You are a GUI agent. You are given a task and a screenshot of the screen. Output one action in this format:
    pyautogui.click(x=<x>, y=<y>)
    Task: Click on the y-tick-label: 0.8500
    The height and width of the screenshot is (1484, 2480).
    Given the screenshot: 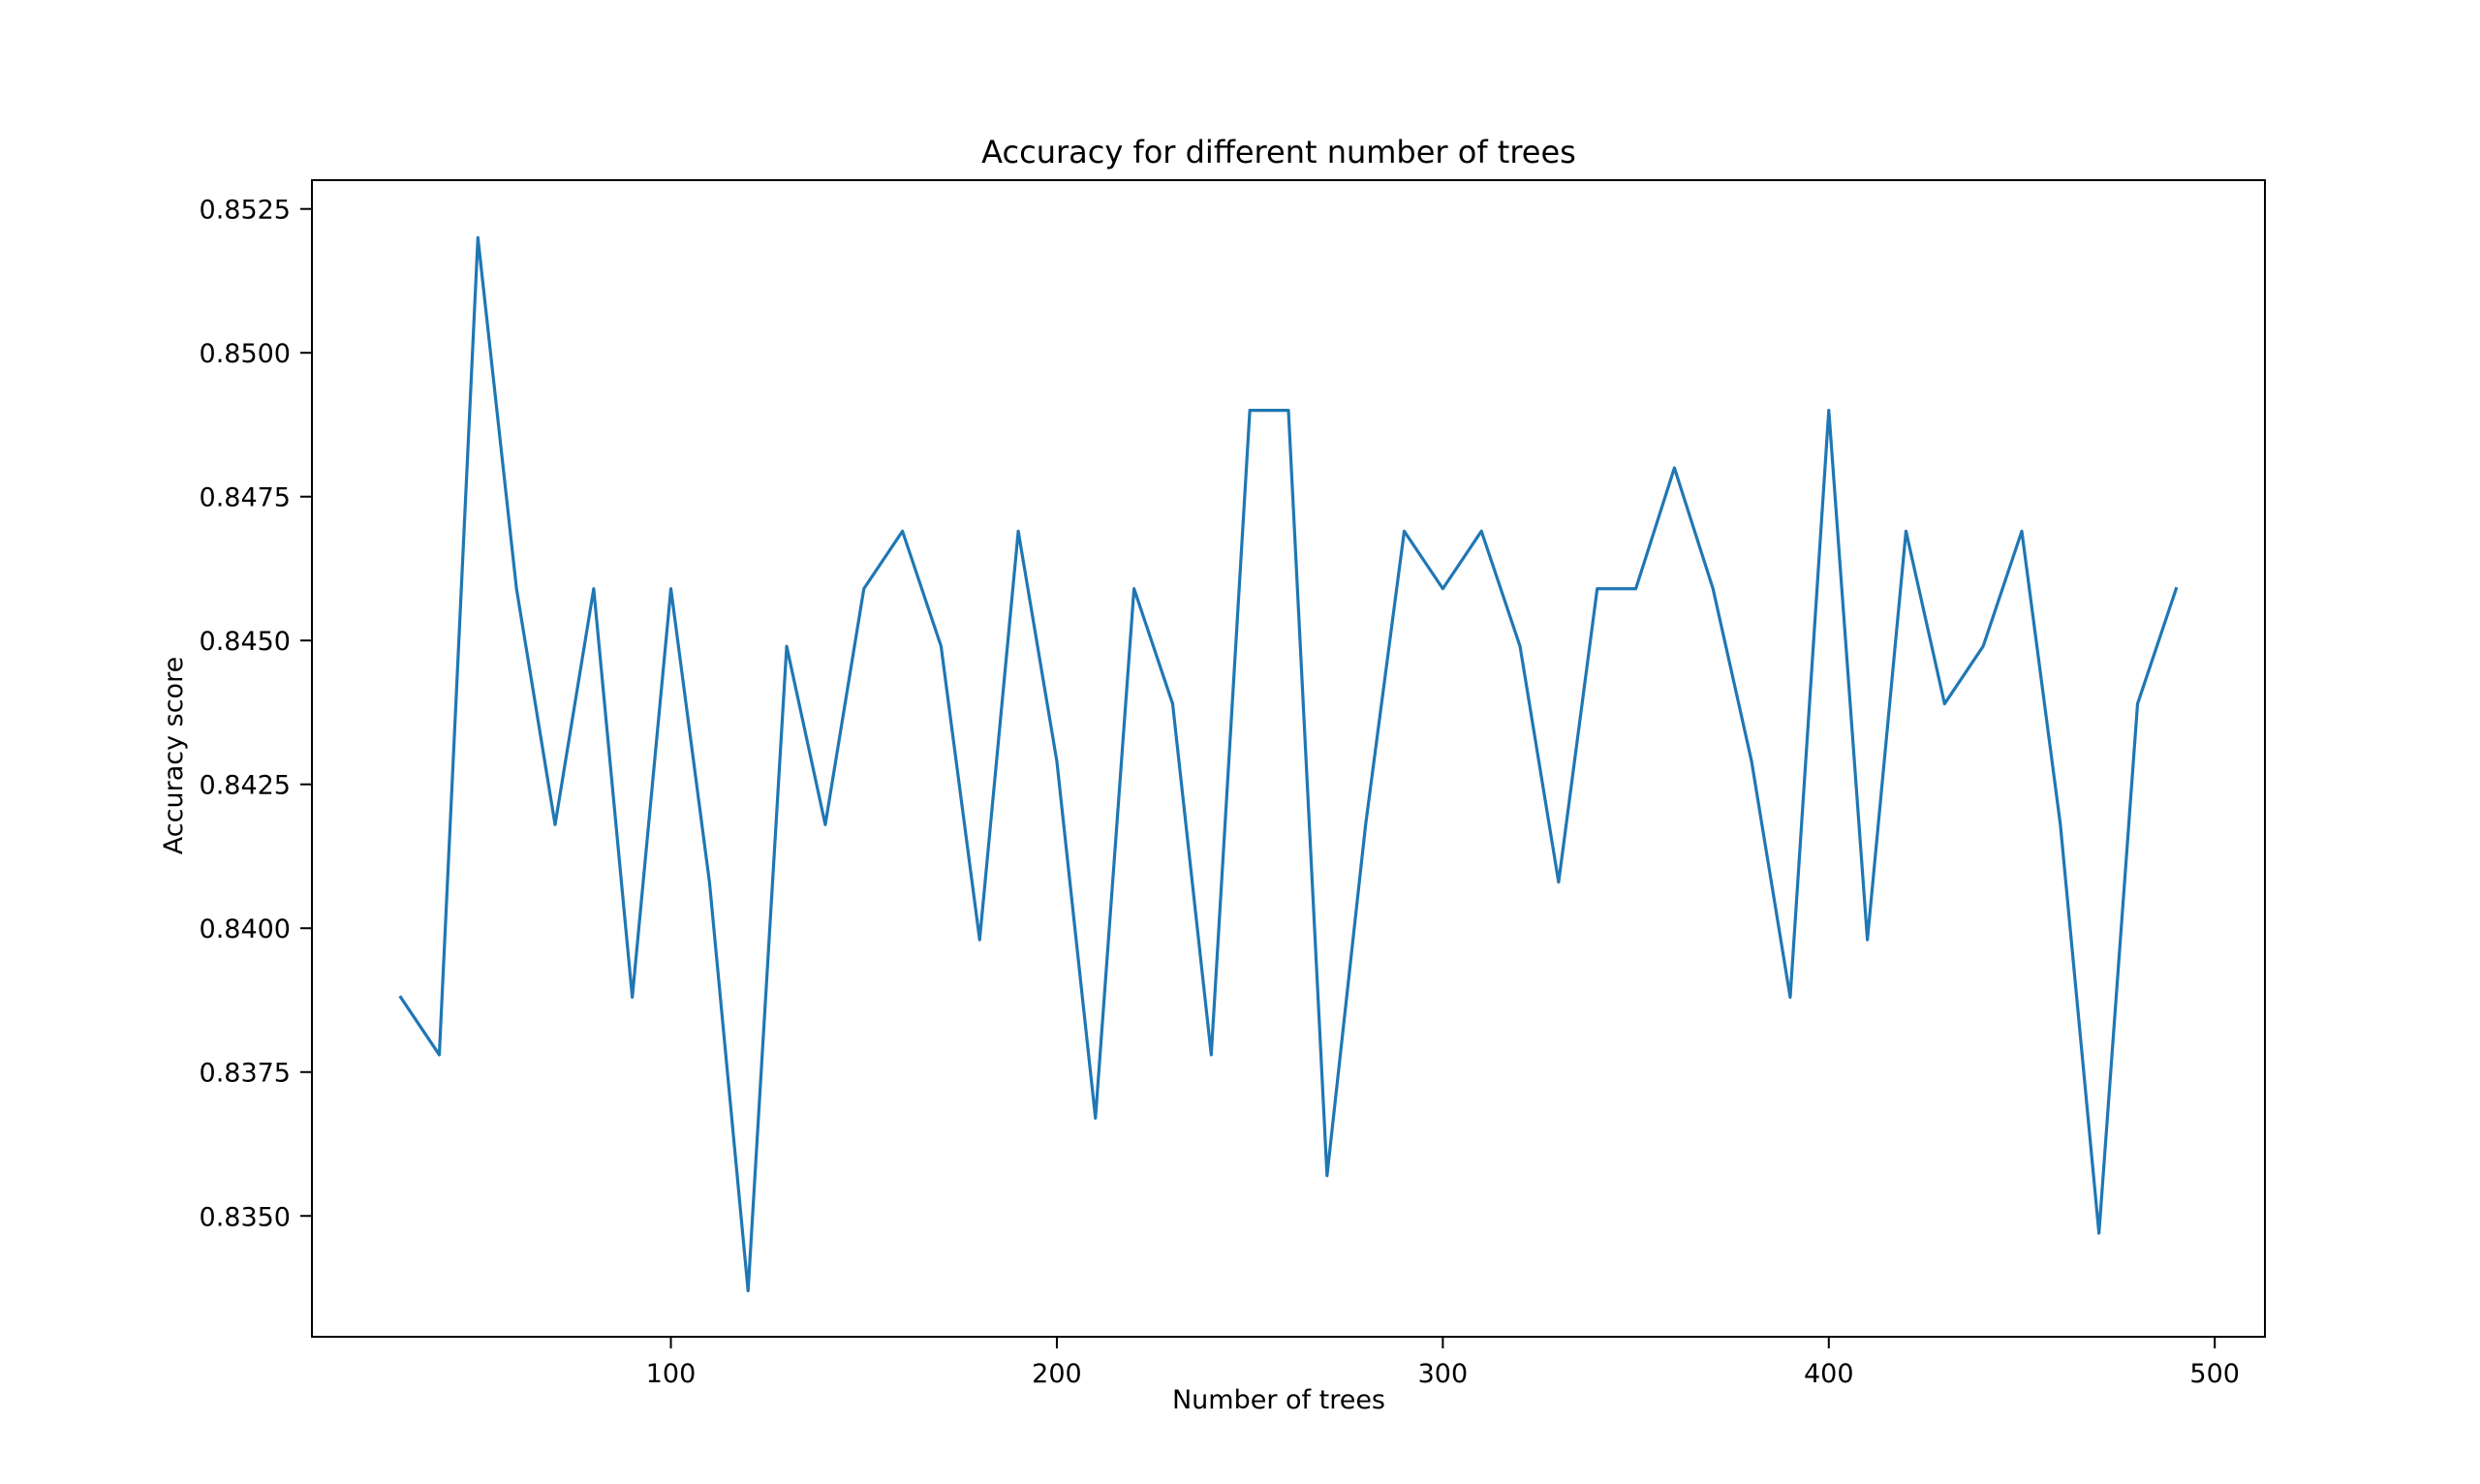 What is the action you would take?
    pyautogui.click(x=245, y=354)
    